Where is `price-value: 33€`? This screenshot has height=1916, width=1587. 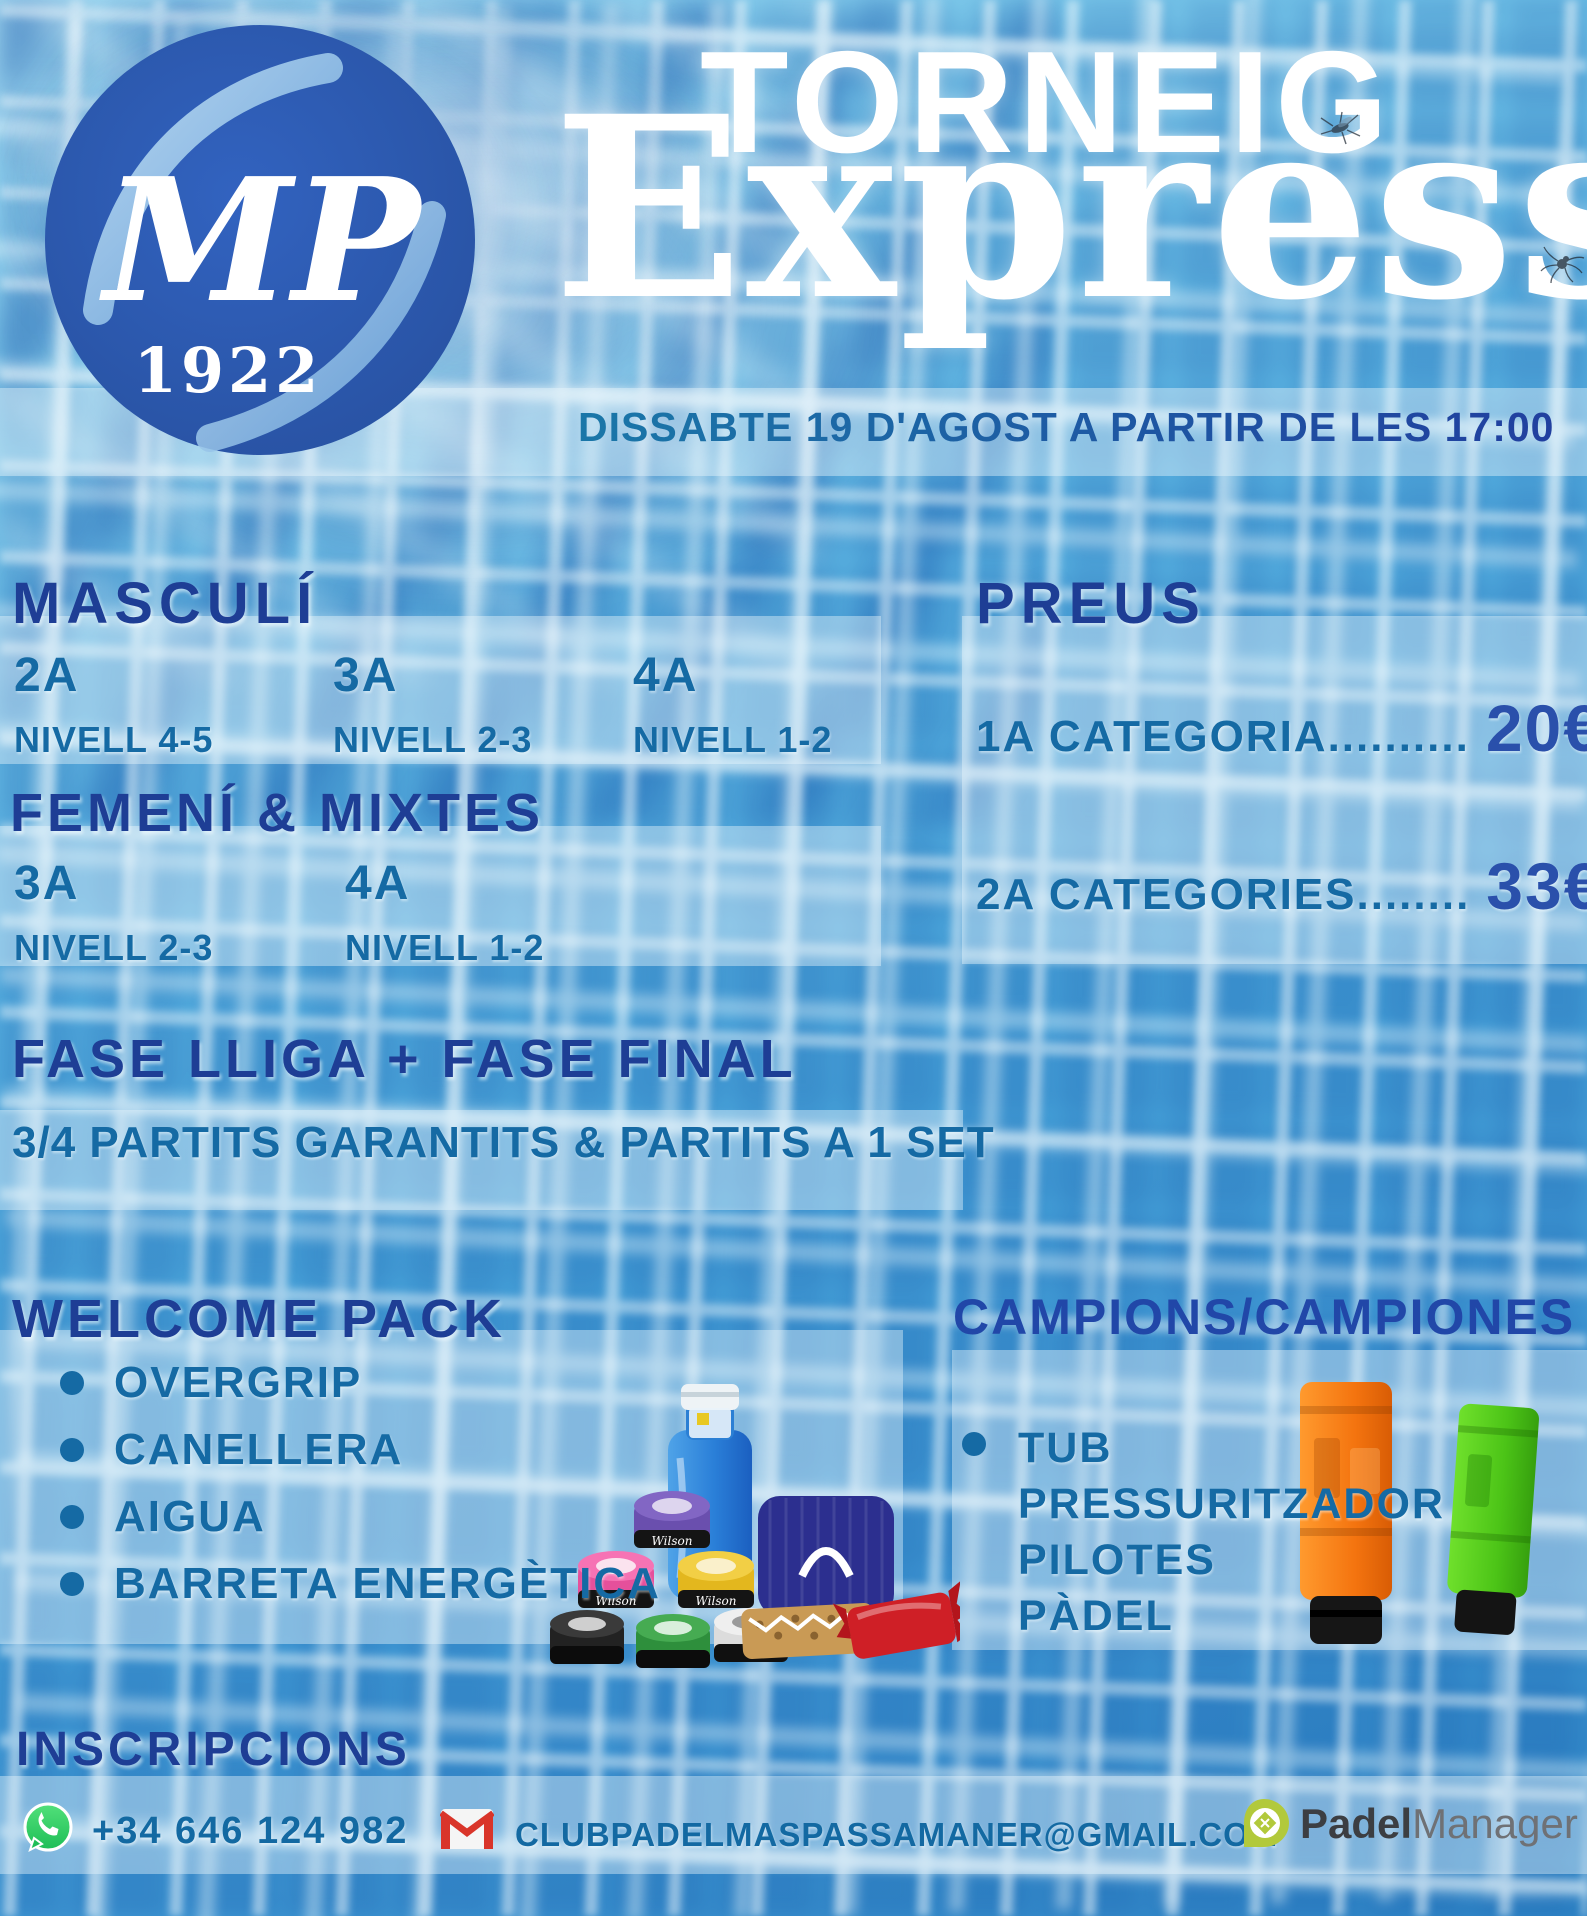
price-value: 33€ is located at coordinates (1536, 886).